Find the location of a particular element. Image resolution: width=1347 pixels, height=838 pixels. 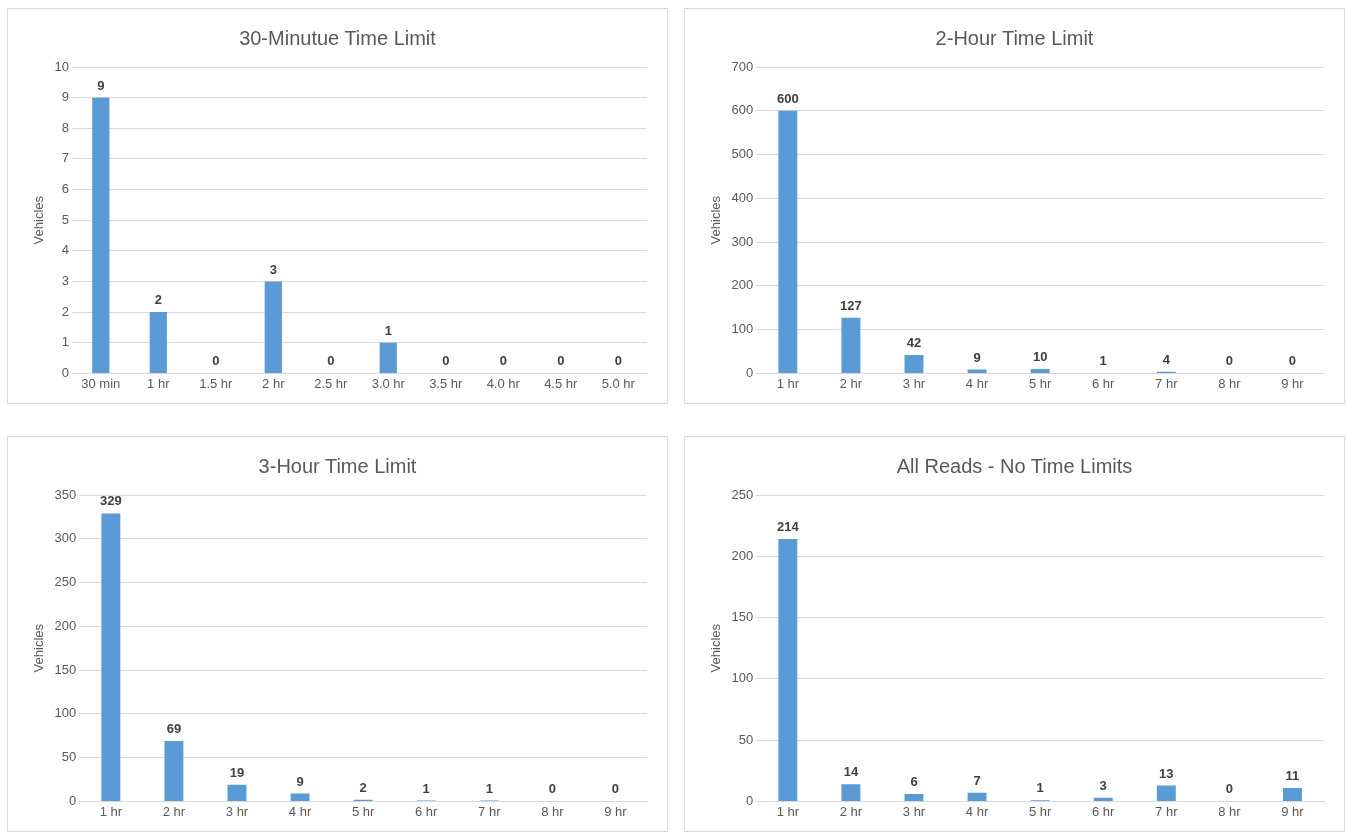

y-tick-label: 2 is located at coordinates (65, 311).